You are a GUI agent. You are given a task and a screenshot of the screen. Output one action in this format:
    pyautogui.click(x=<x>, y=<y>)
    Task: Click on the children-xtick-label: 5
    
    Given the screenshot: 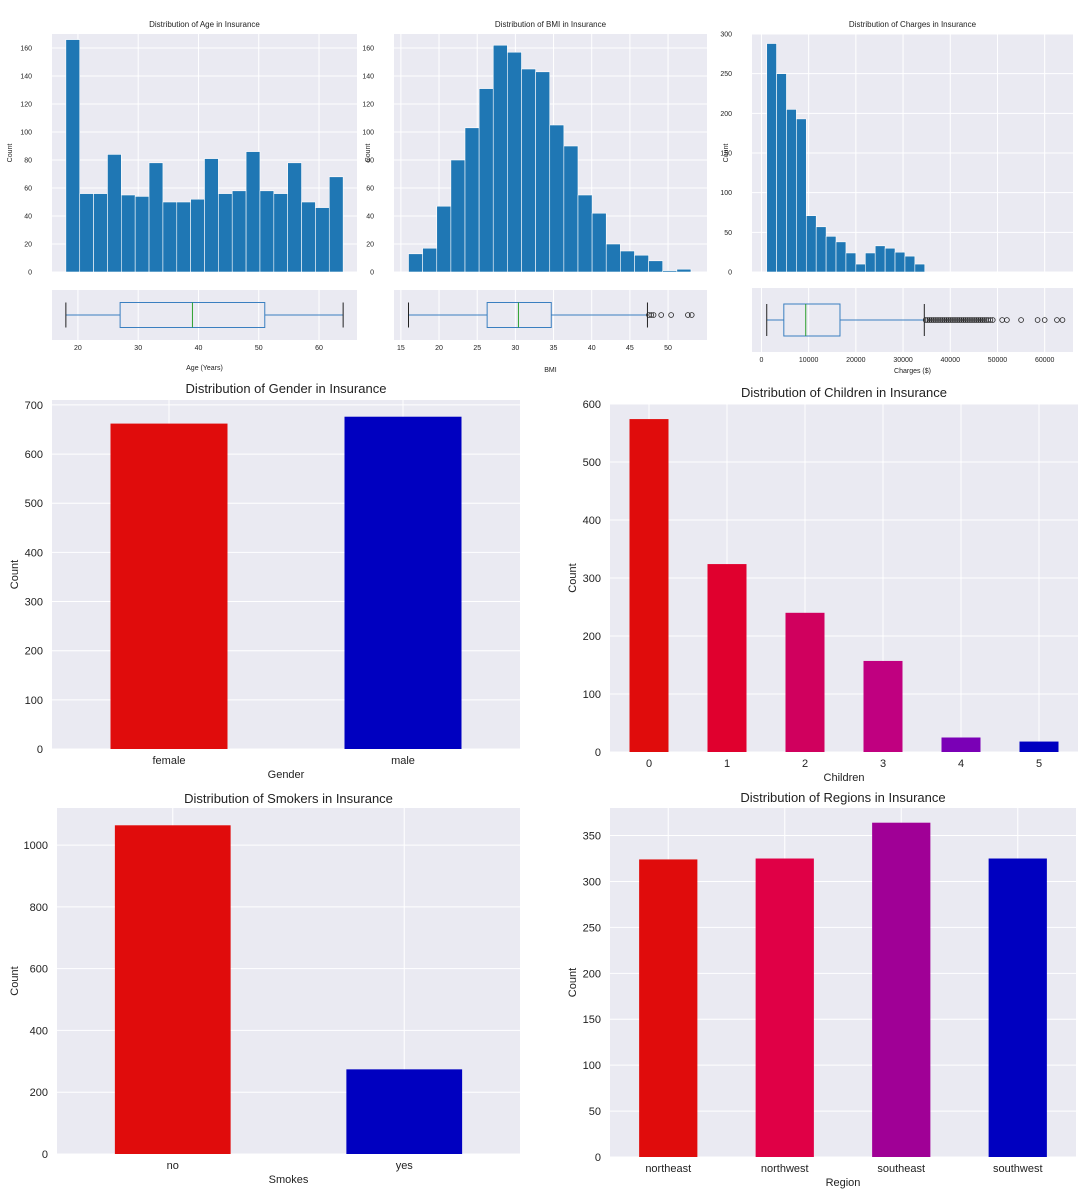 What is the action you would take?
    pyautogui.click(x=1039, y=764)
    